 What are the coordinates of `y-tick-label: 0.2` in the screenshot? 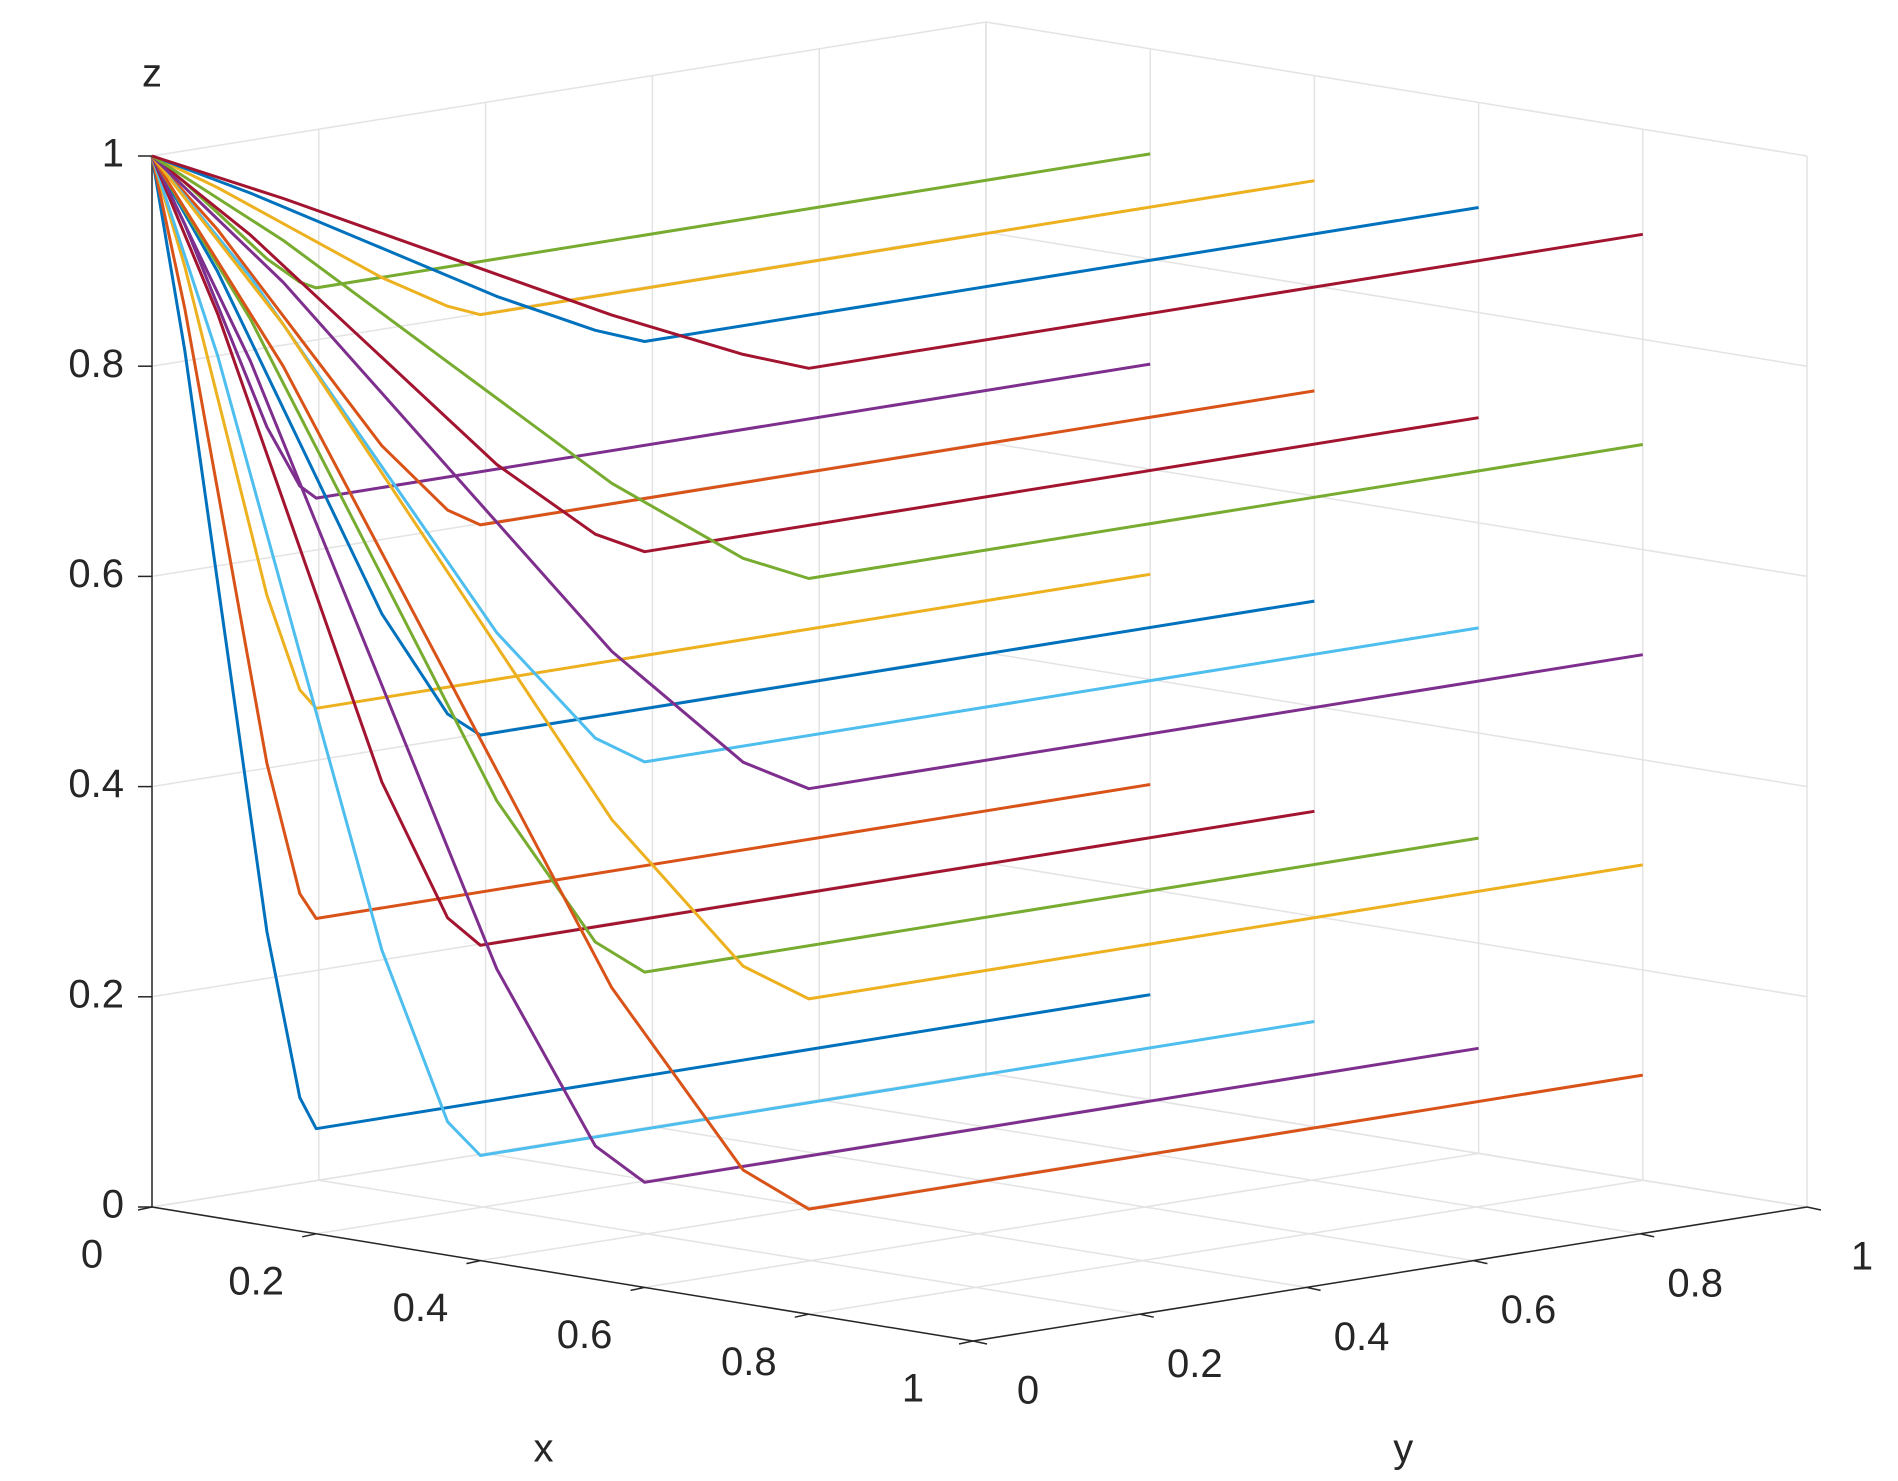 It's located at (1195, 1364).